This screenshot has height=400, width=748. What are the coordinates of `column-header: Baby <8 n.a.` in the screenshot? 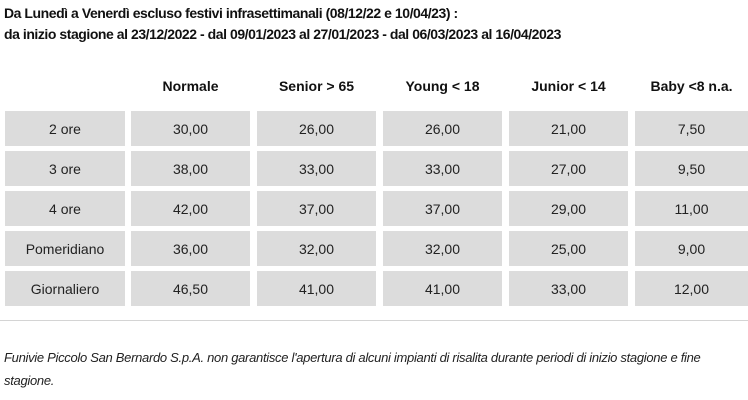 It's located at (691, 86).